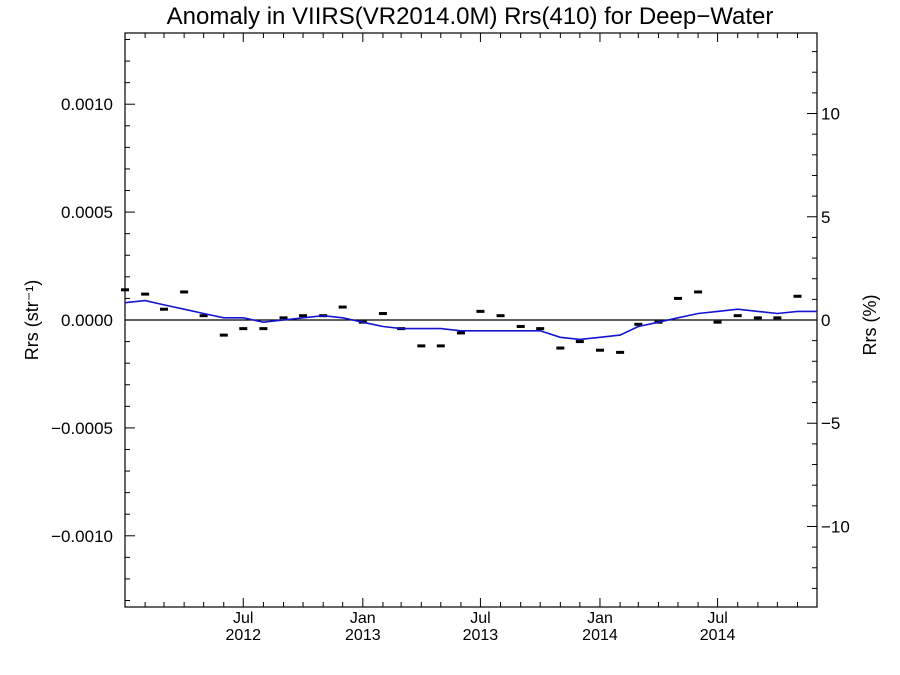 The width and height of the screenshot is (900, 675). What do you see at coordinates (243, 635) in the screenshot?
I see `x-tick-label-year: 2012` at bounding box center [243, 635].